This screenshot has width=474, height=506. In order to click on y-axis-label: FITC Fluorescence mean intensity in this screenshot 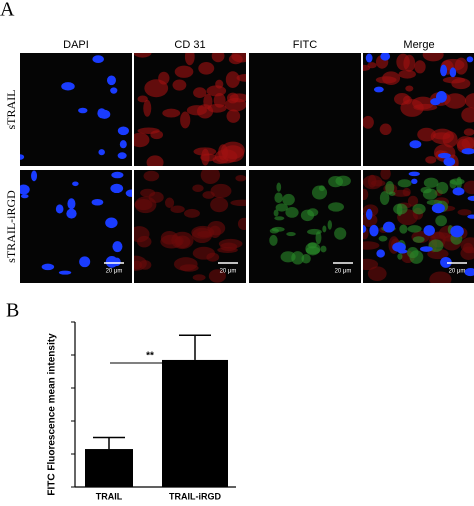, I will do `click(52, 414)`.